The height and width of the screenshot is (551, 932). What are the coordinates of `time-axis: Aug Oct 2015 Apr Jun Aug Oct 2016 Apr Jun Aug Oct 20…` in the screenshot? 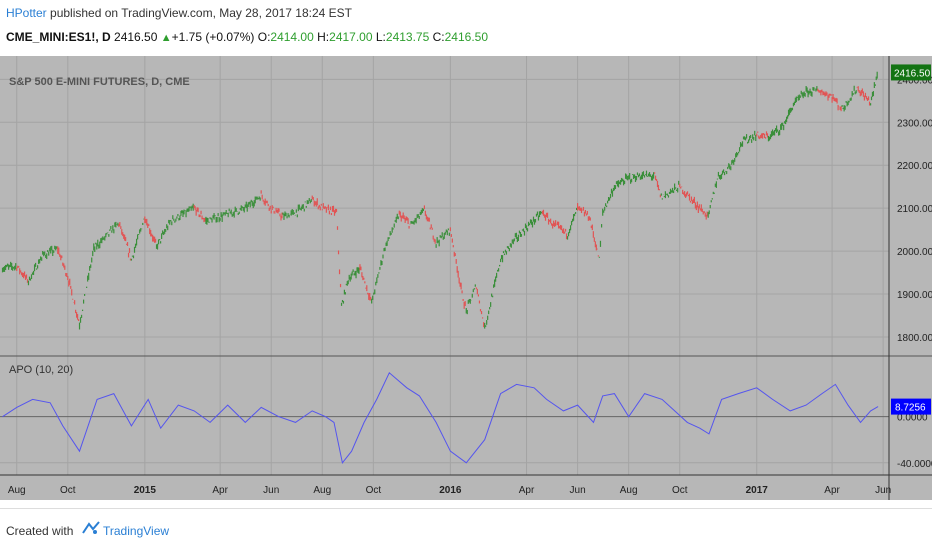 It's located at (449, 490).